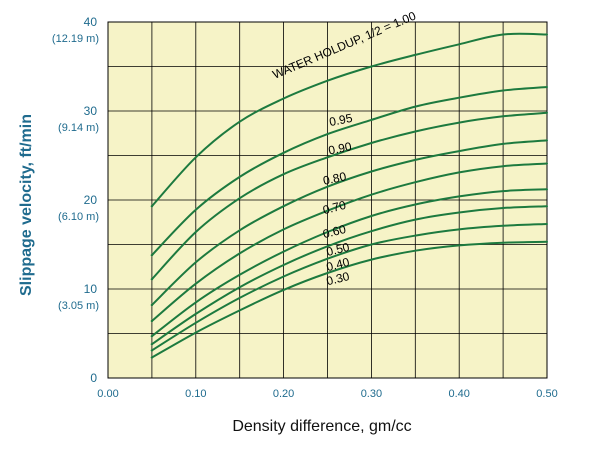 This screenshot has height=458, width=597. Describe the element at coordinates (107, 394) in the screenshot. I see `x-tick-label: 0.00` at that location.